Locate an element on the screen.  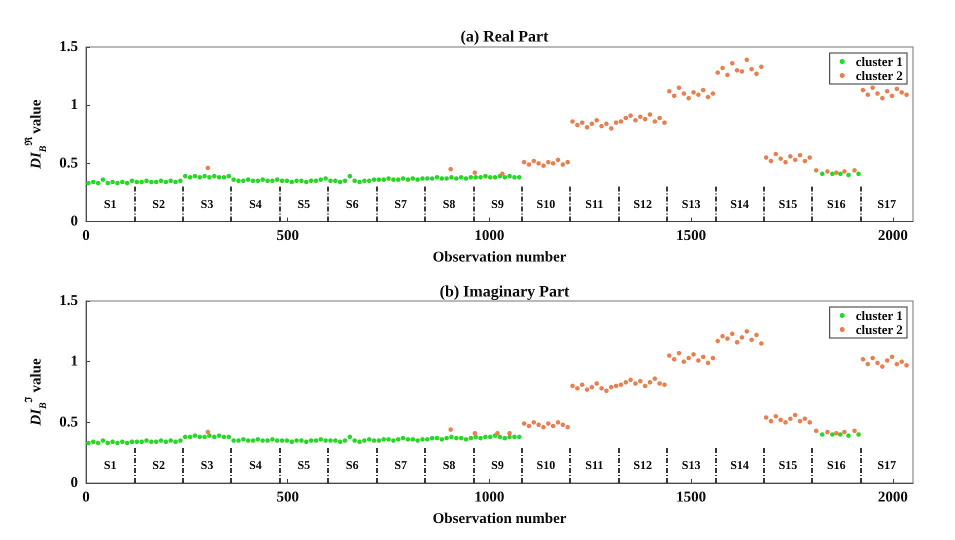
y-axis-title: DIBℜ value is located at coordinates (36, 134).